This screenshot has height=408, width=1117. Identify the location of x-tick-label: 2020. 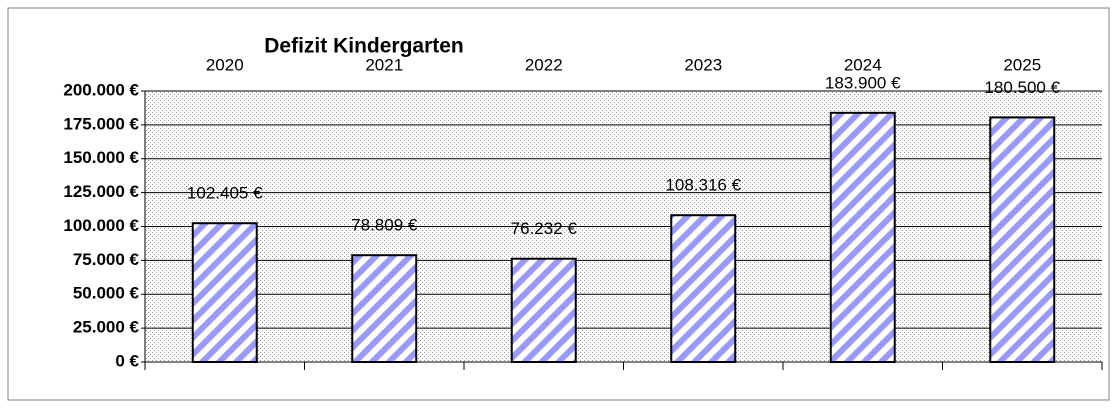
(225, 64).